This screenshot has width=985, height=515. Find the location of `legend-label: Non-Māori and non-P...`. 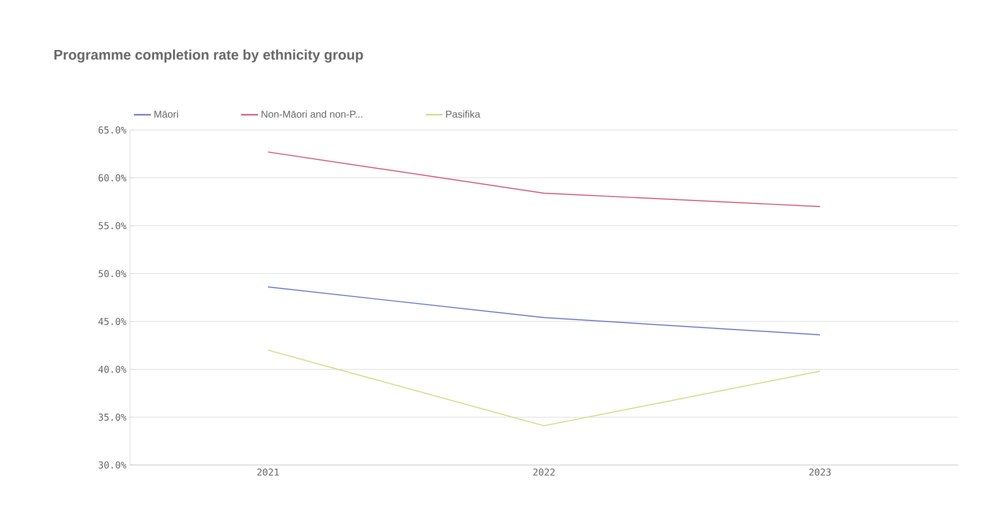

legend-label: Non-Māori and non-P... is located at coordinates (312, 114).